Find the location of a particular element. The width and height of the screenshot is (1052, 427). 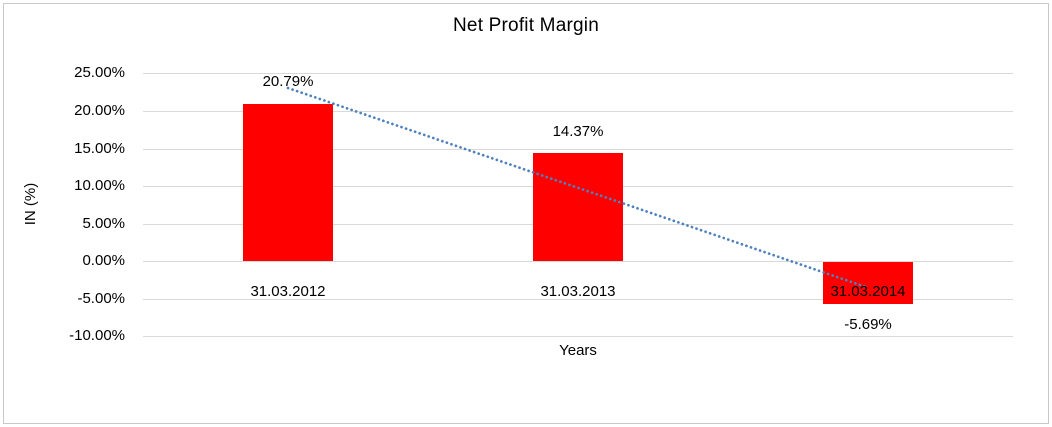

category-label: 31.03.2013 is located at coordinates (578, 291).